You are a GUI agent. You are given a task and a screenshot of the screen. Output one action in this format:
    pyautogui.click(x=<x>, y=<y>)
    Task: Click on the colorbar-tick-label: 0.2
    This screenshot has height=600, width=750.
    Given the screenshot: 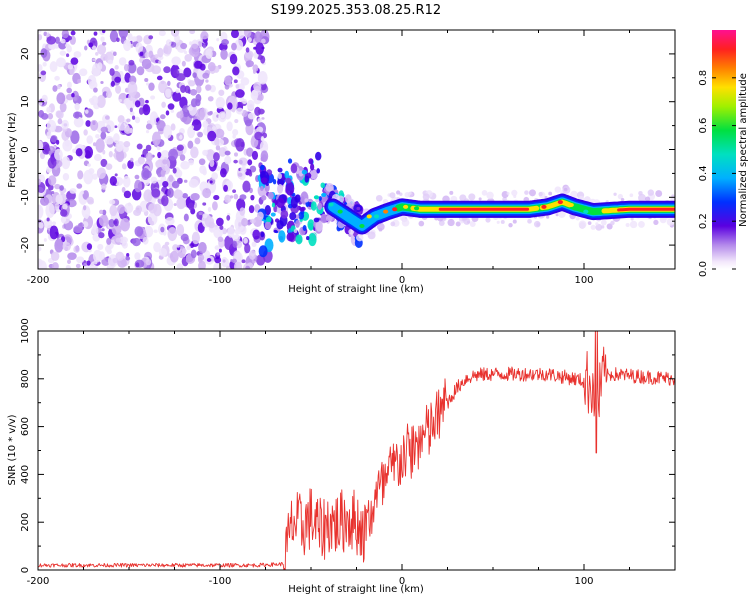 What is the action you would take?
    pyautogui.click(x=703, y=221)
    